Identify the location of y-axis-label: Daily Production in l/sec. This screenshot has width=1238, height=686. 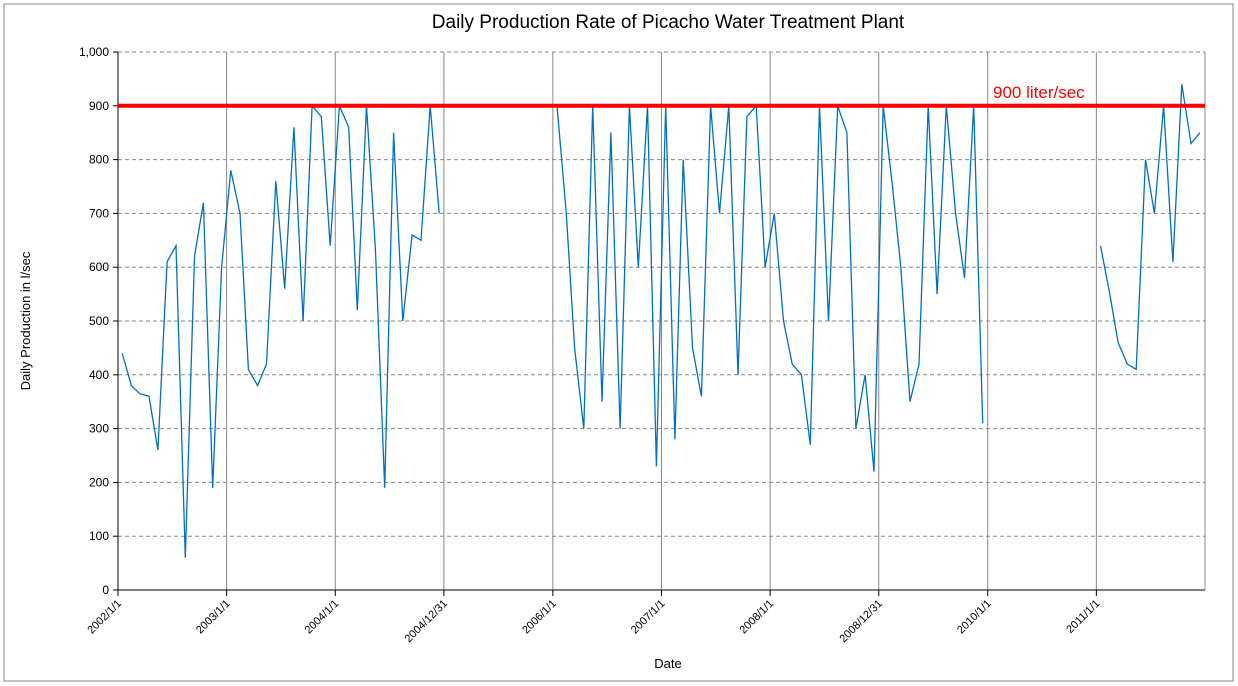
(25, 320).